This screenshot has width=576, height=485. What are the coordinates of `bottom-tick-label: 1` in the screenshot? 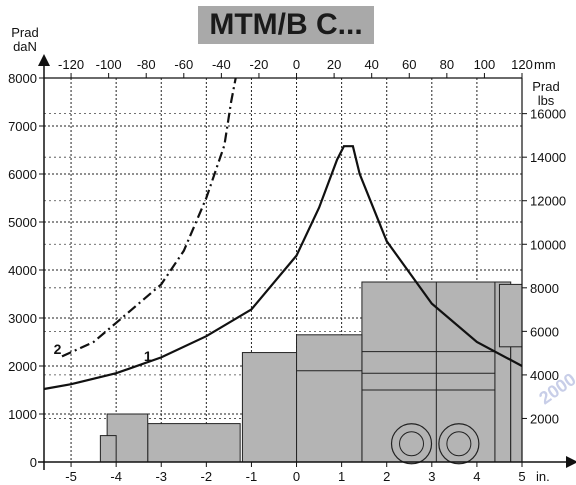 It's located at (341, 476).